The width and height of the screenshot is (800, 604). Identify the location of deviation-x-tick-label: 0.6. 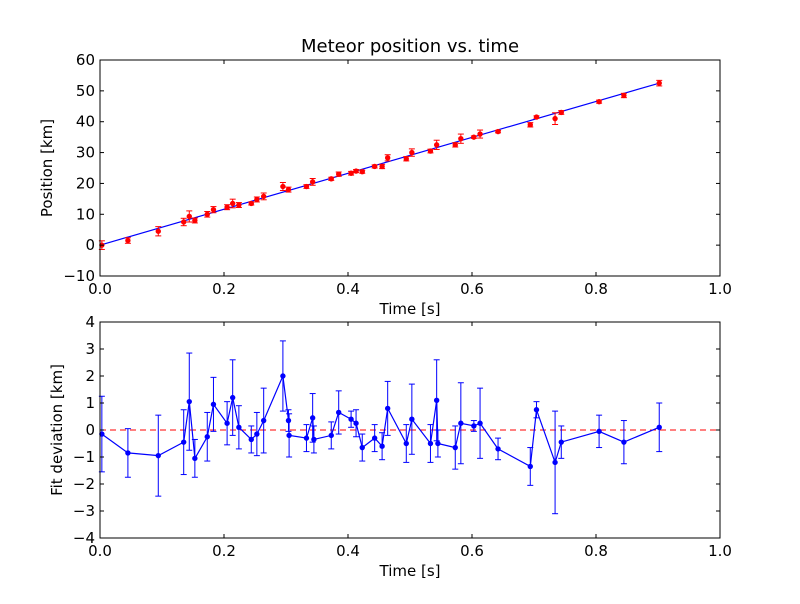
(472, 551).